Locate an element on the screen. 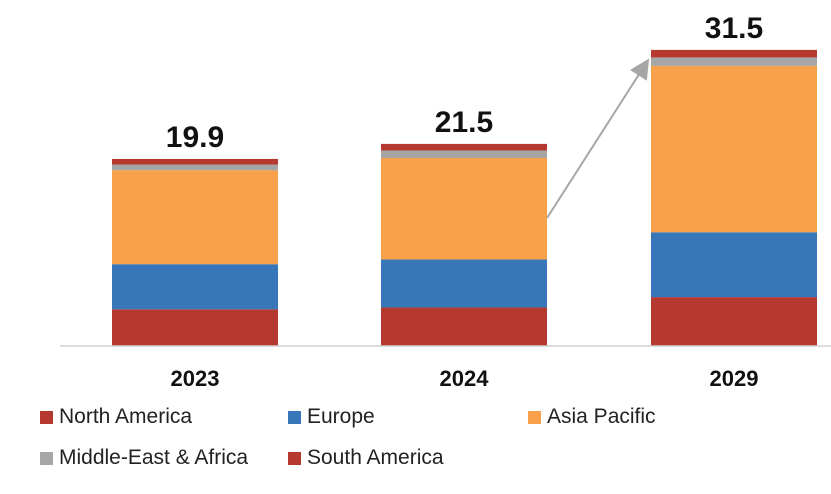  total-label-2024: 21.5 is located at coordinates (464, 122).